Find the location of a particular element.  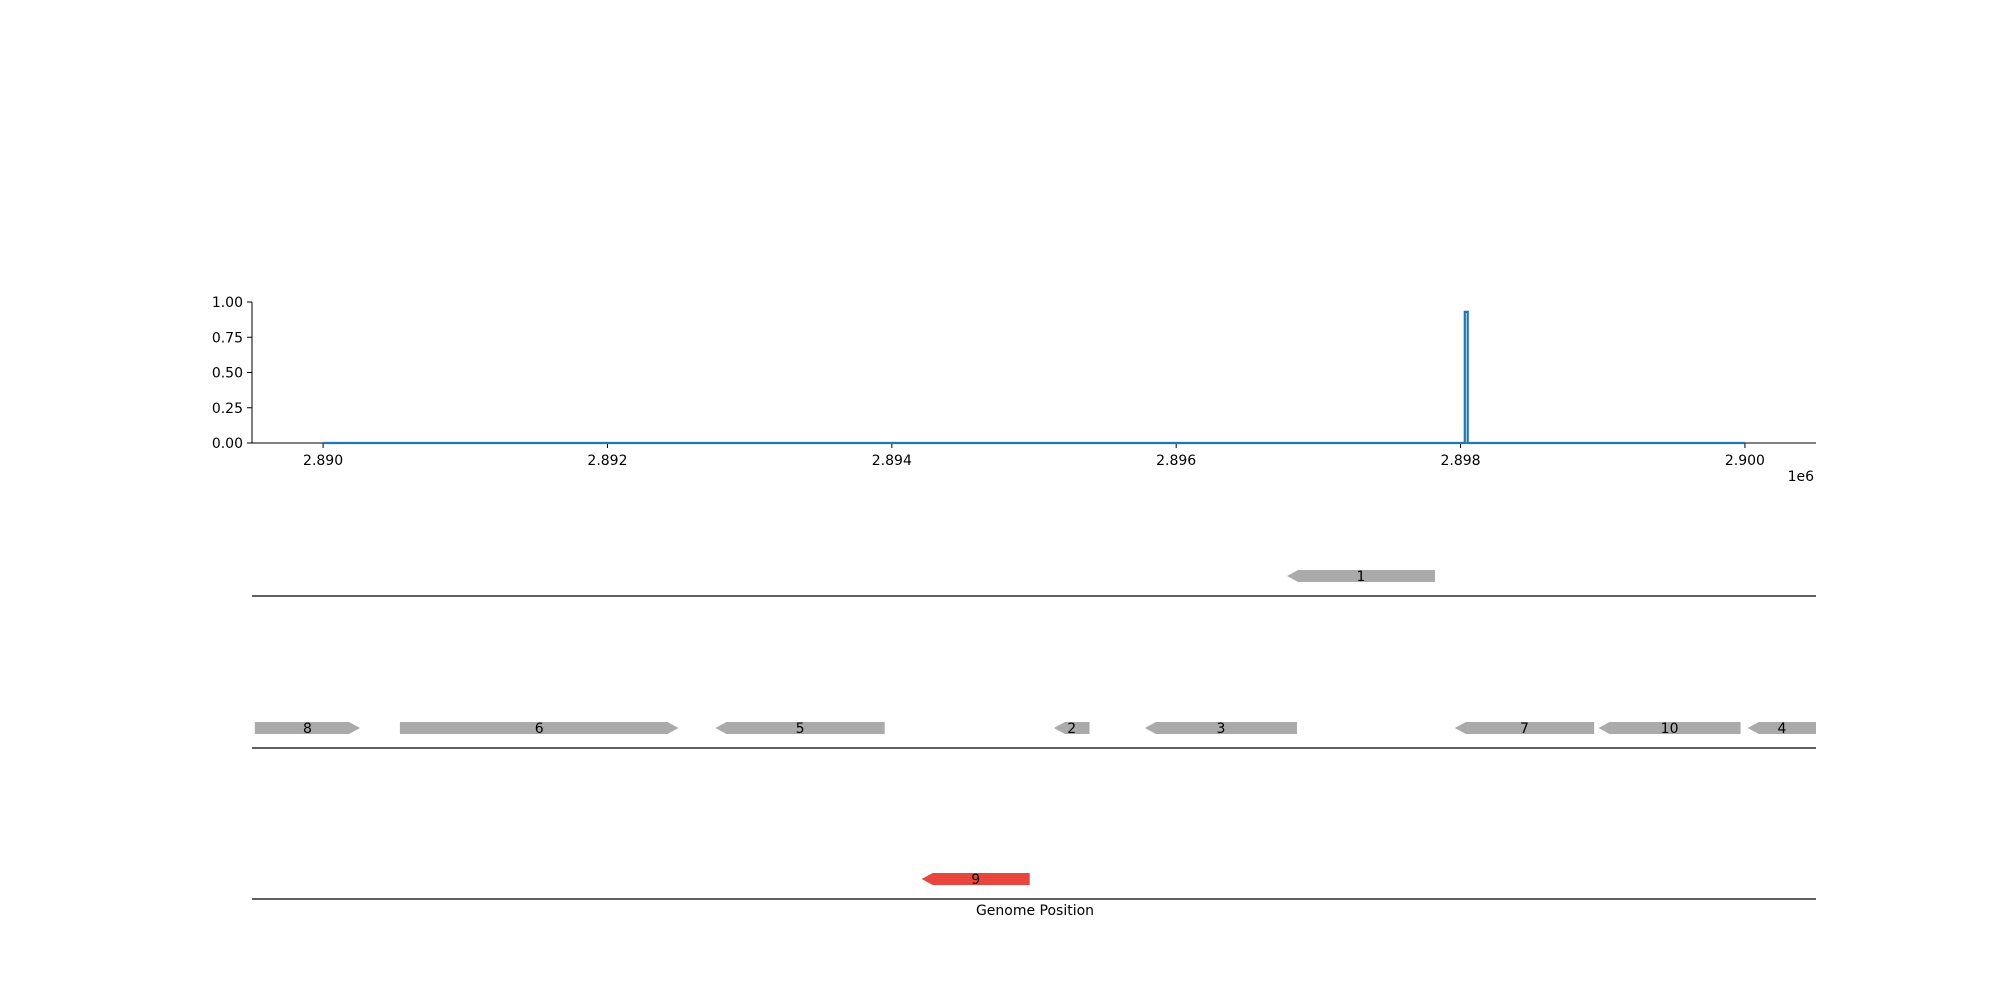

gene-label-5: 5 is located at coordinates (800, 729).